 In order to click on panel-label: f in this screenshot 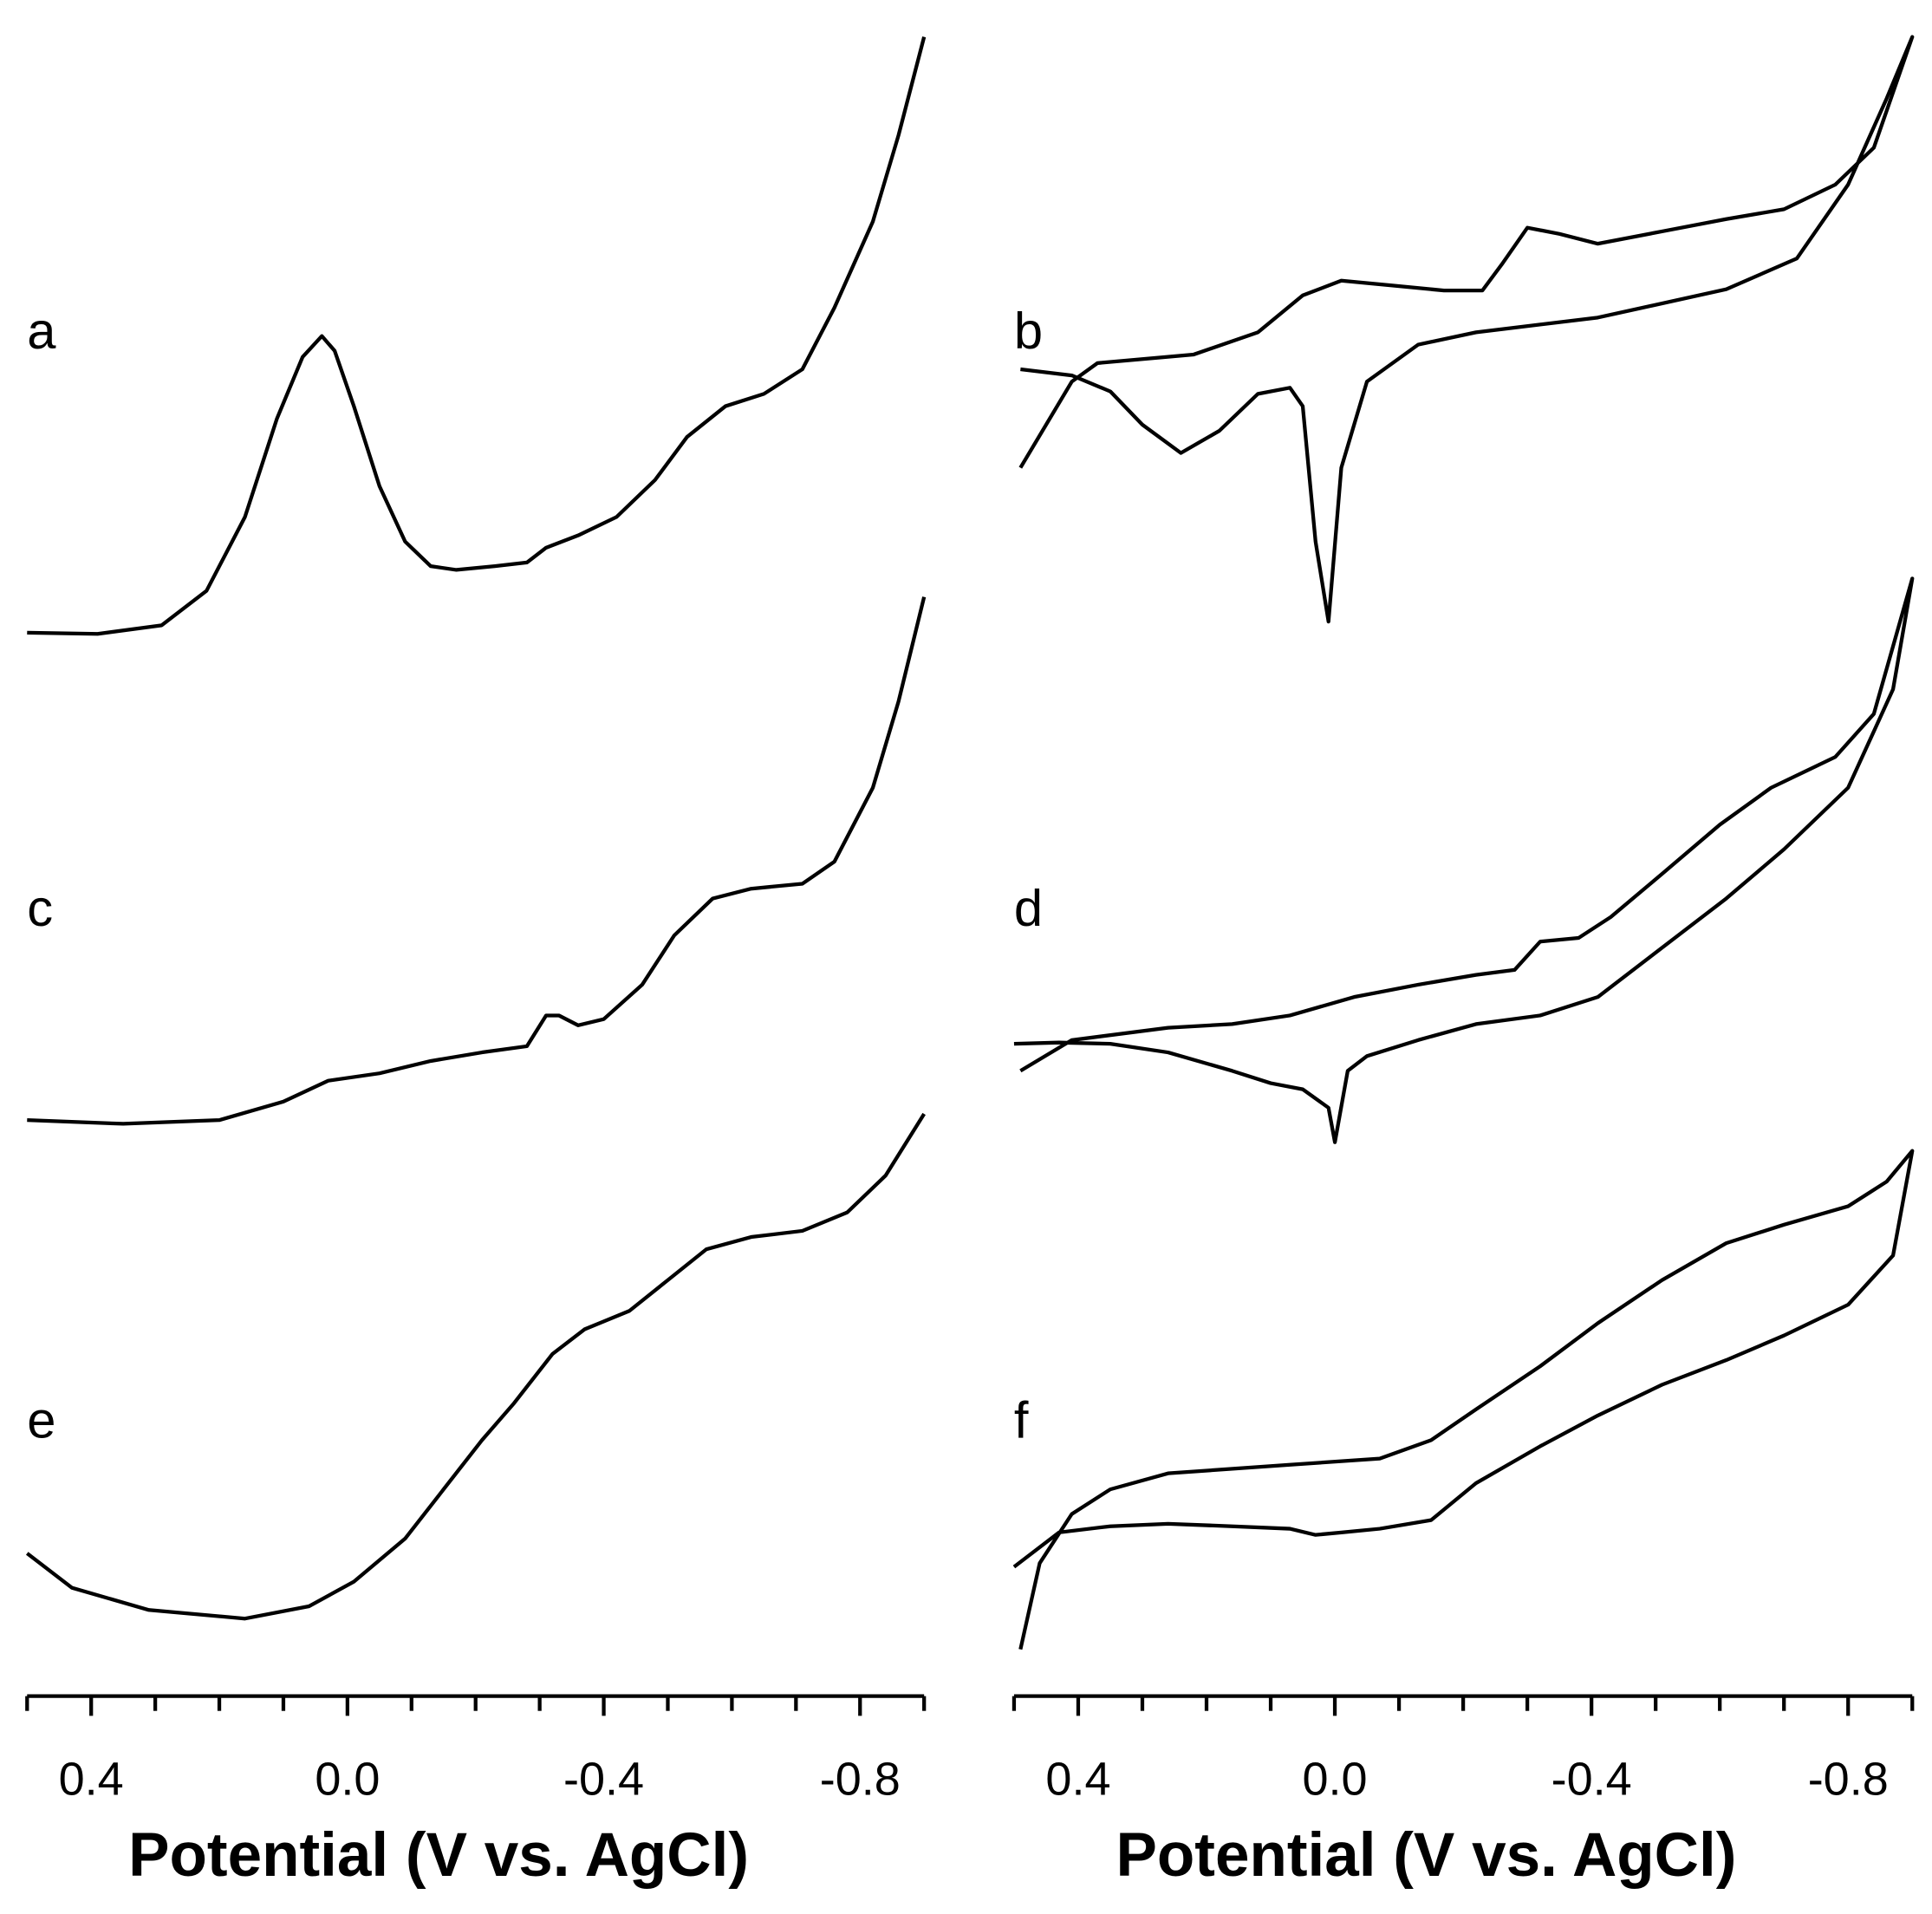, I will do `click(1021, 1420)`.